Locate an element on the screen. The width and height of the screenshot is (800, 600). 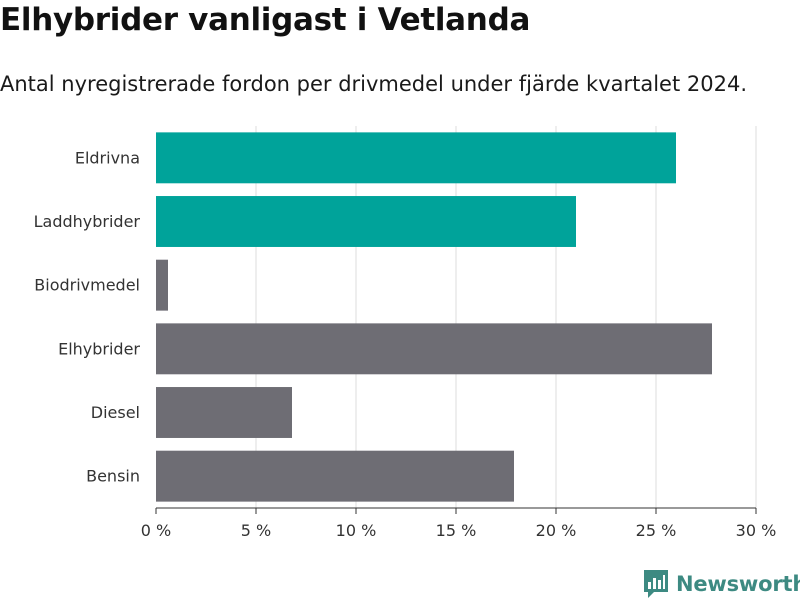
brand-name: Newsworthy is located at coordinates (738, 584).